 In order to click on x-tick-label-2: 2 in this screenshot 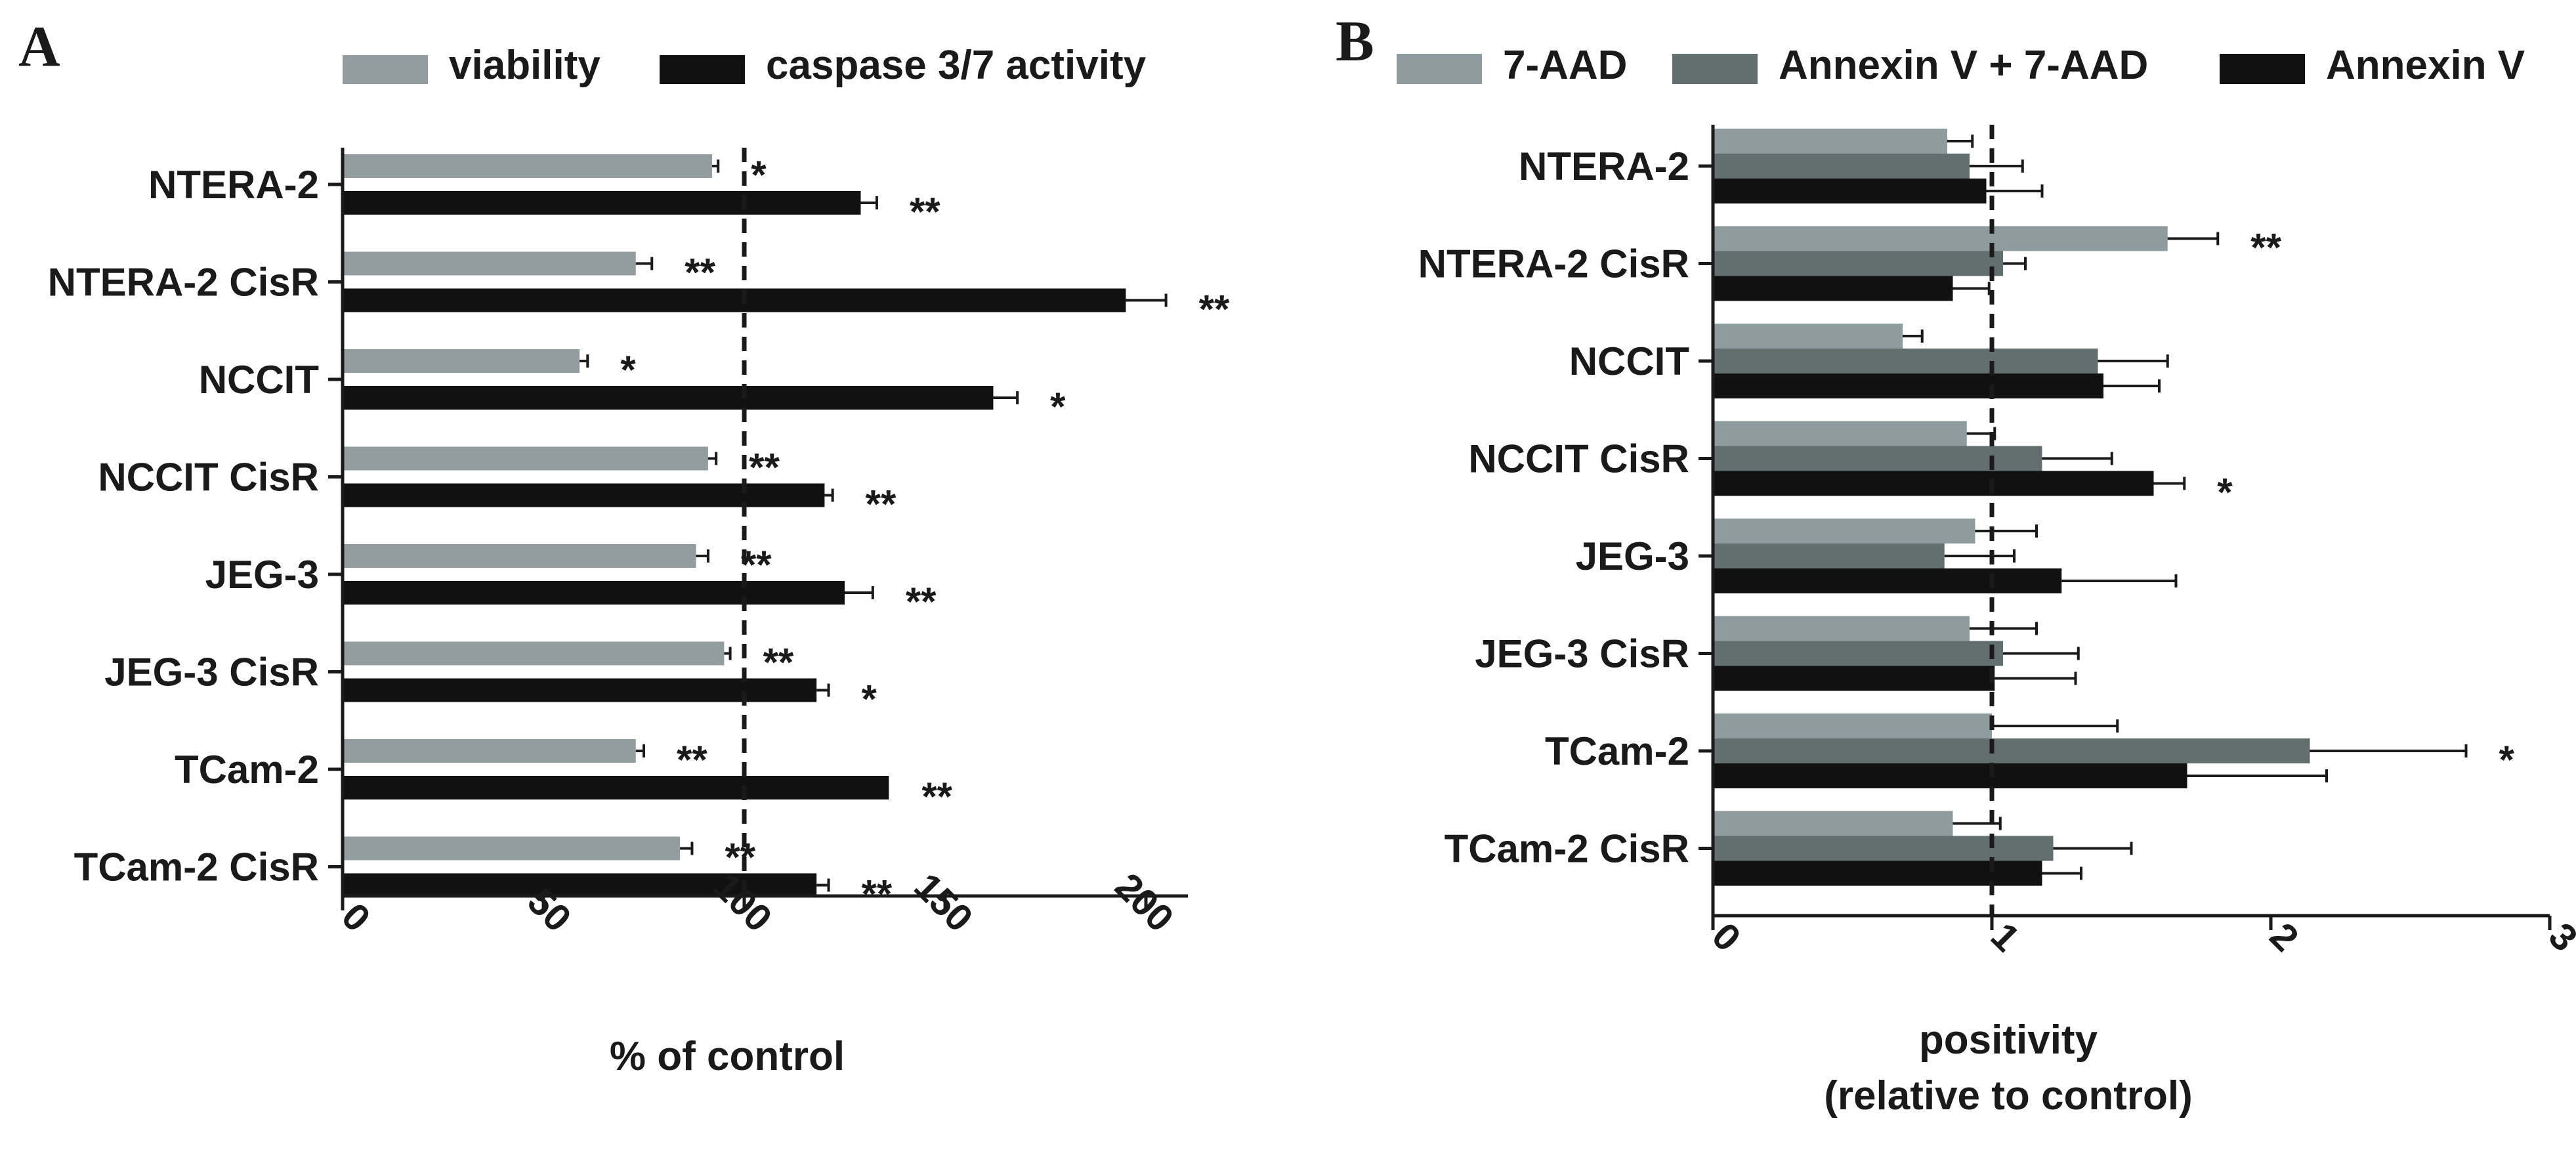, I will do `click(2284, 937)`.